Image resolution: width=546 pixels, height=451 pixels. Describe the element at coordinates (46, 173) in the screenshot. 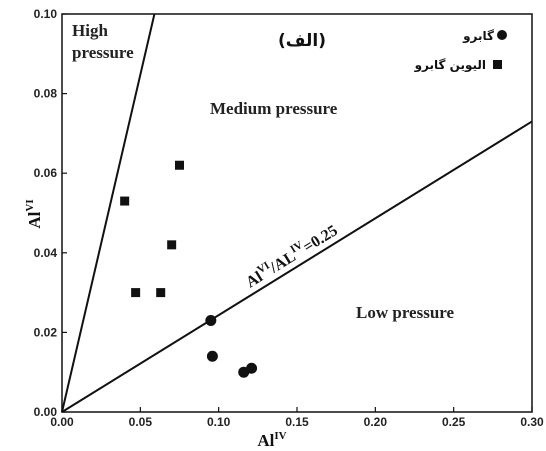

I see `y-tick-label-3: 0.06` at that location.